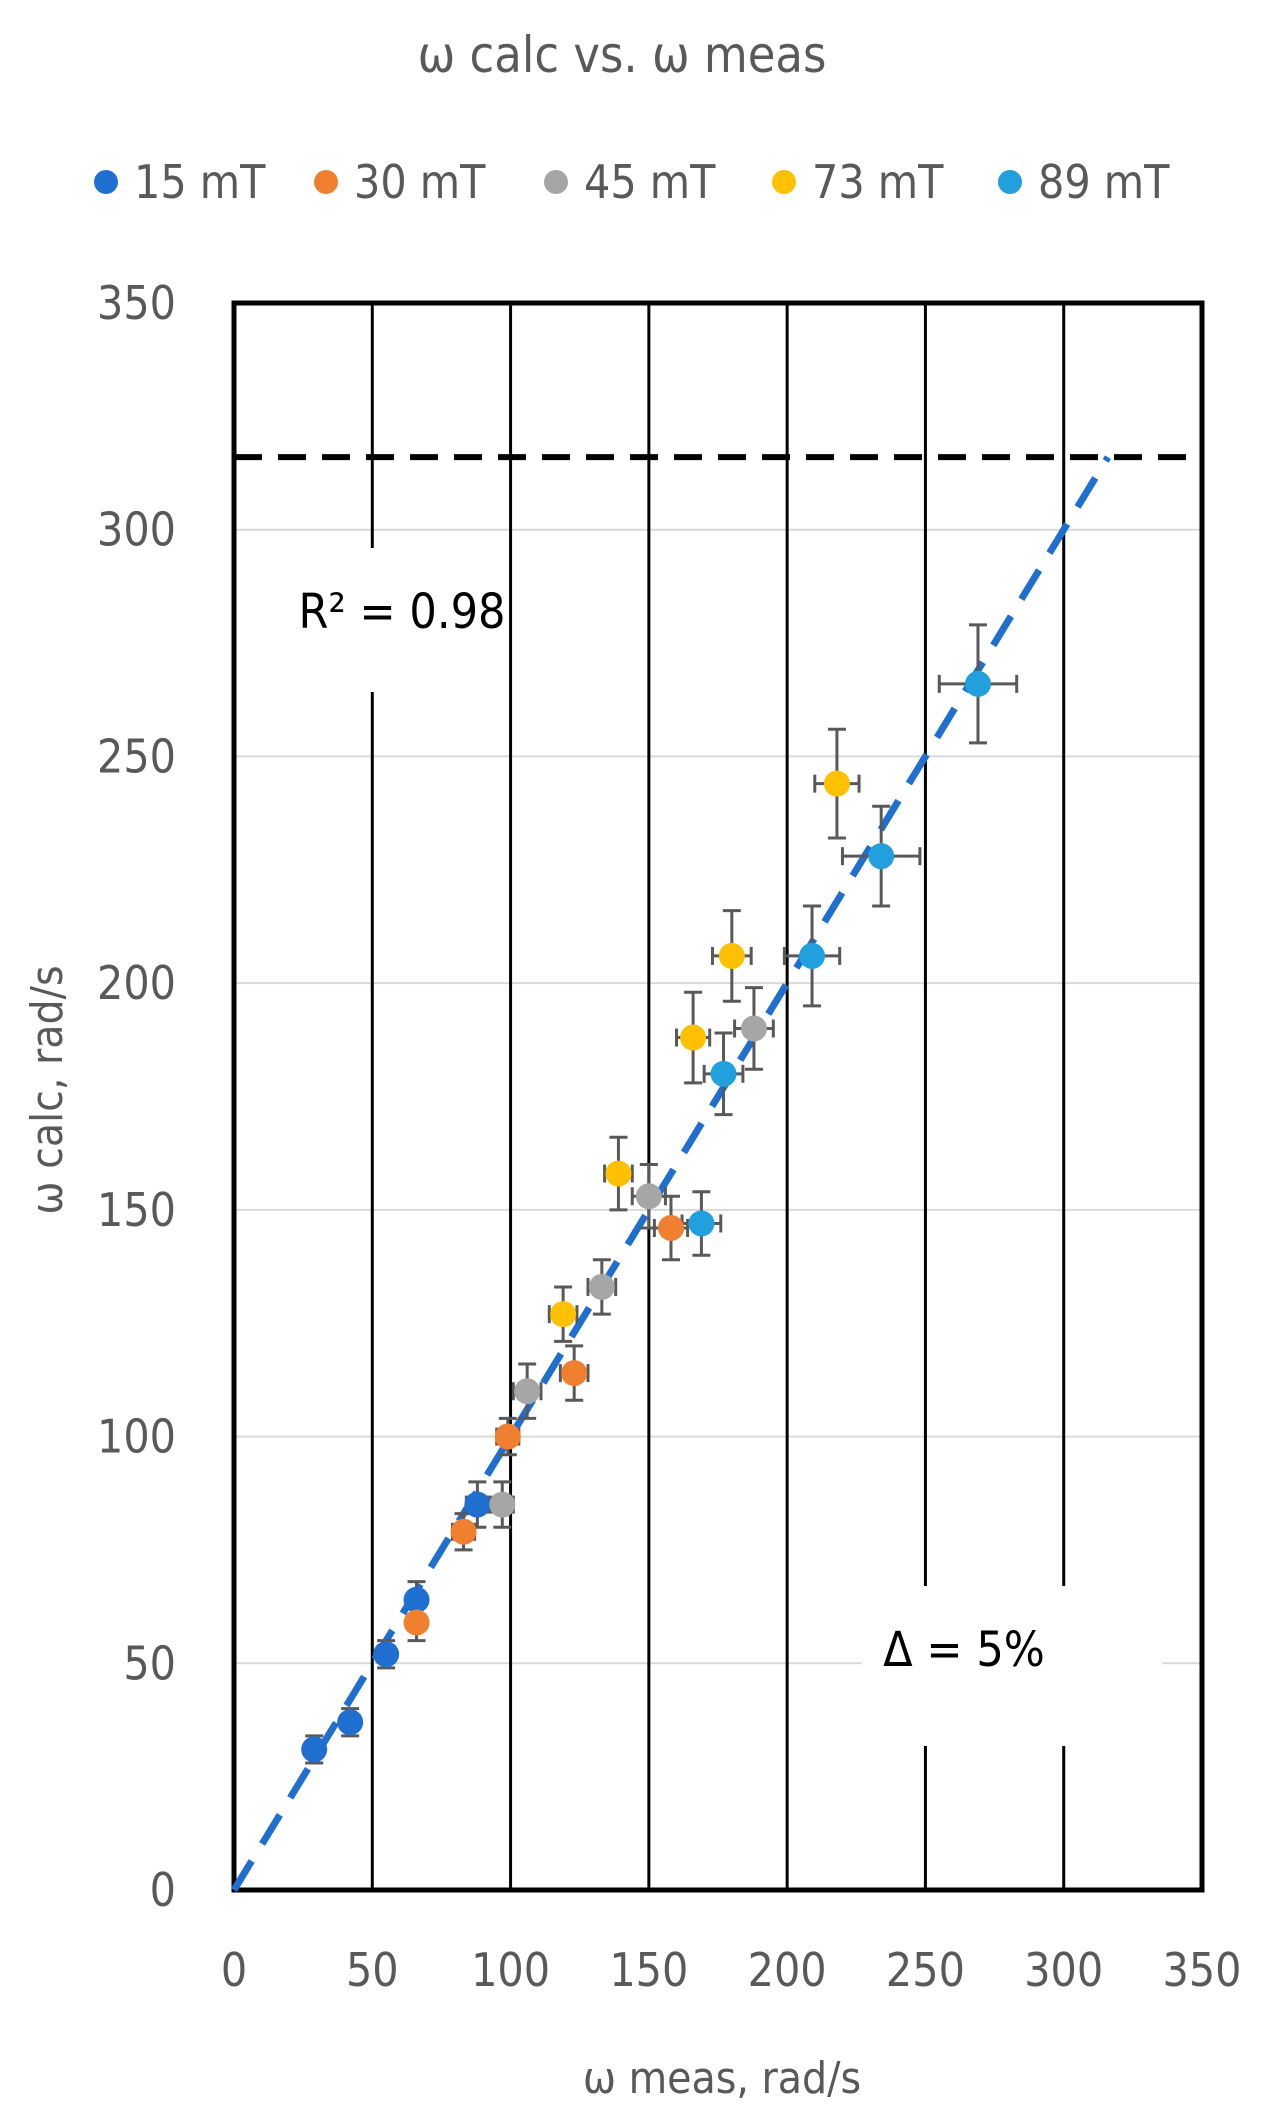 This screenshot has width=1262, height=2125. I want to click on y-tick-label: 350, so click(136, 303).